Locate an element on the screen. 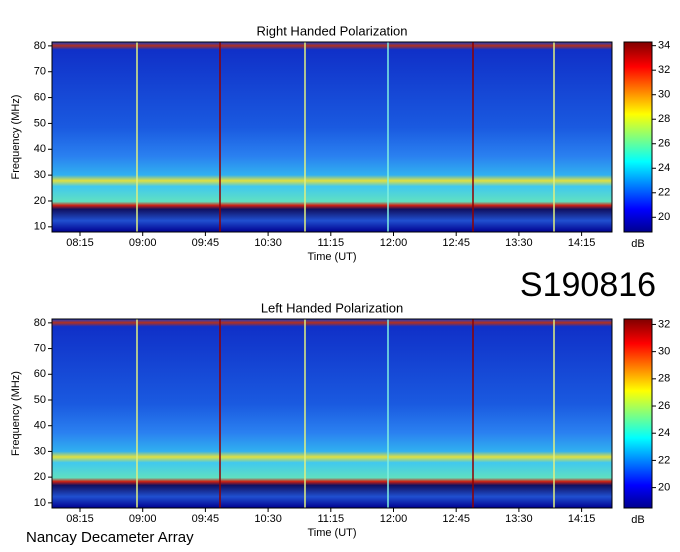 This screenshot has width=680, height=552. chart-title: Right Handed Polarization is located at coordinates (331, 30).